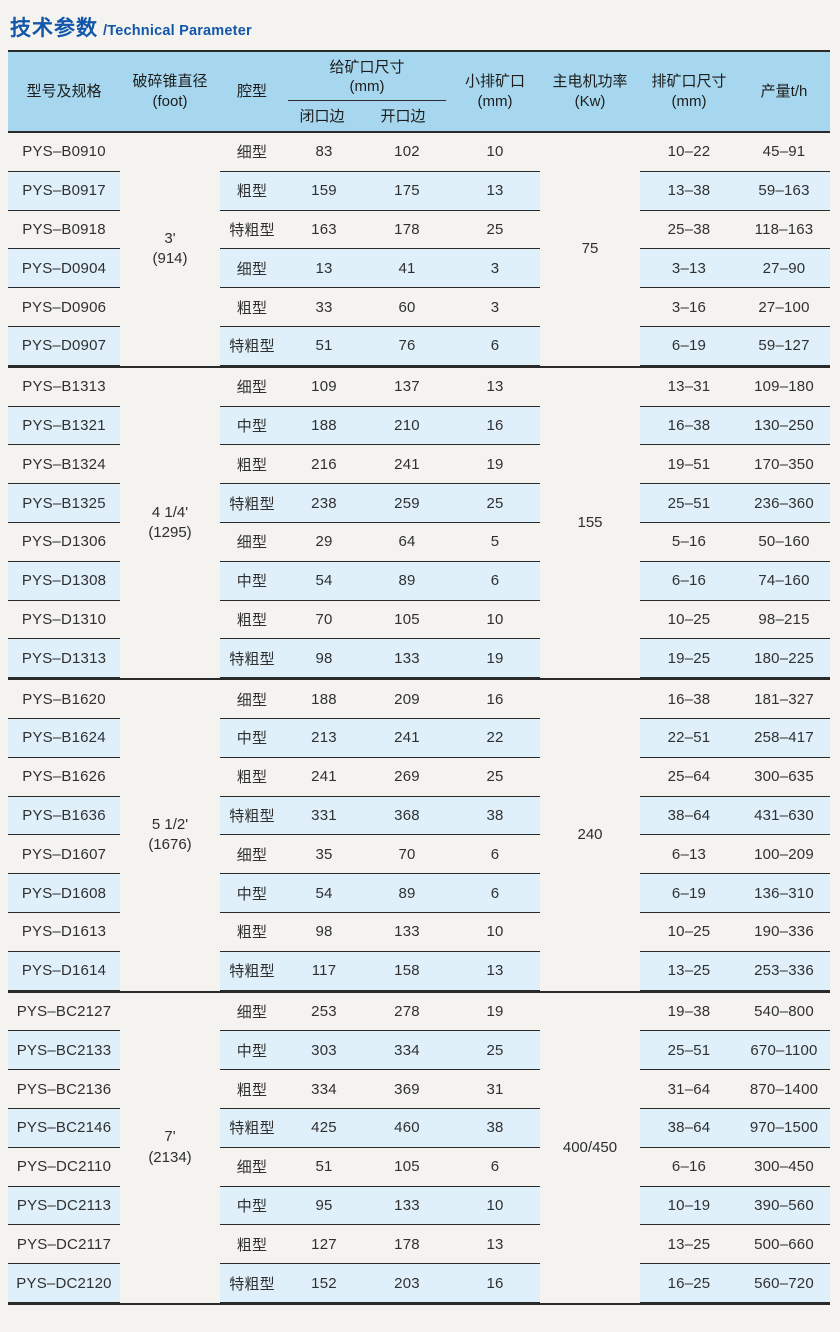 This screenshot has height=1332, width=840. I want to click on open-side-cell: 369, so click(407, 1089).